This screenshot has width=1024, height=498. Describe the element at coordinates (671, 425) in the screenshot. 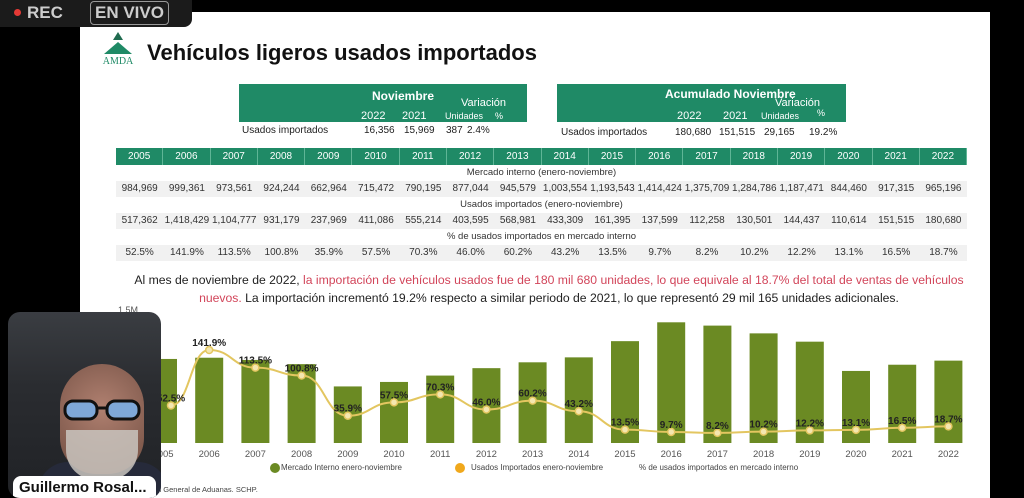

I see `pct-data-label: 9.7%` at that location.